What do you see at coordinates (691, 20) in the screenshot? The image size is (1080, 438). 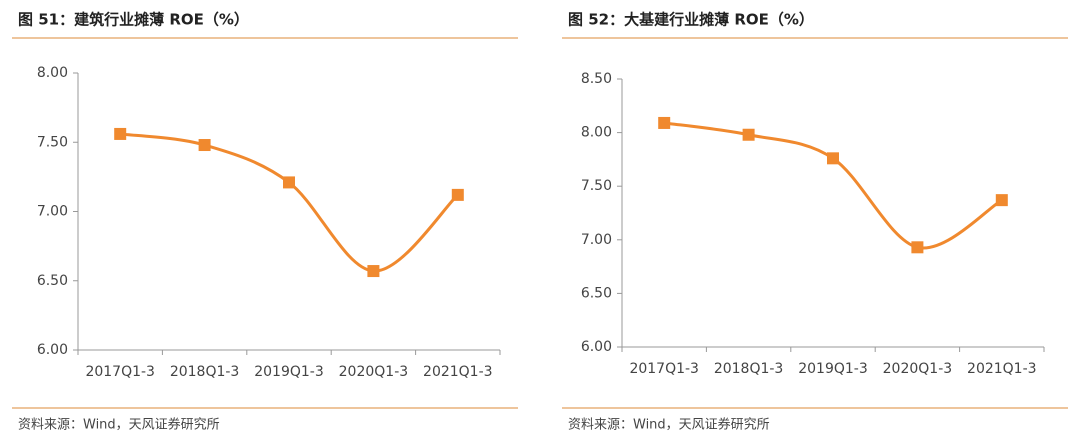 I see `chart-title: 图 52：大基建行业摊薄 ROE（%）` at bounding box center [691, 20].